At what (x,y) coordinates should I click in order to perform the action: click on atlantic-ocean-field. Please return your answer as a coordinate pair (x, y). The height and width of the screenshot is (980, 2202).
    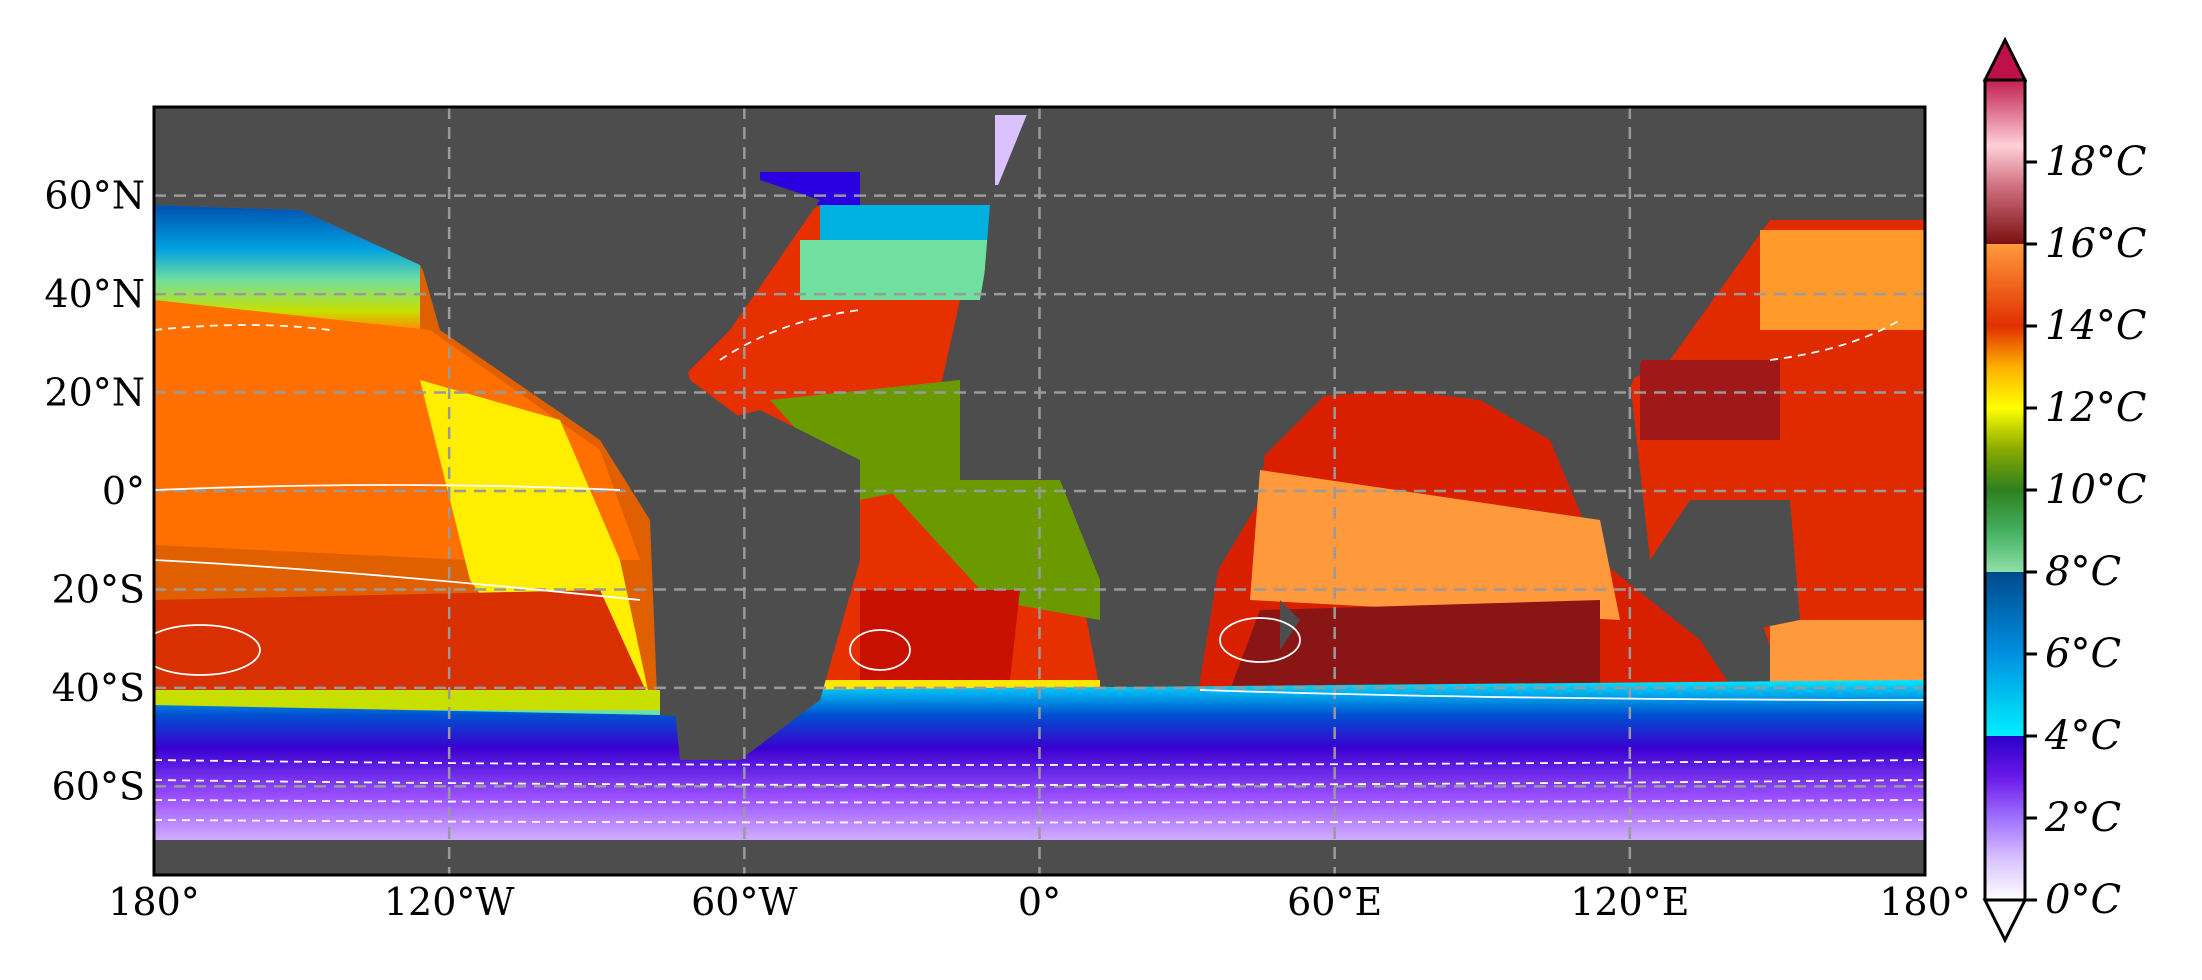
    Looking at the image, I should click on (905, 410).